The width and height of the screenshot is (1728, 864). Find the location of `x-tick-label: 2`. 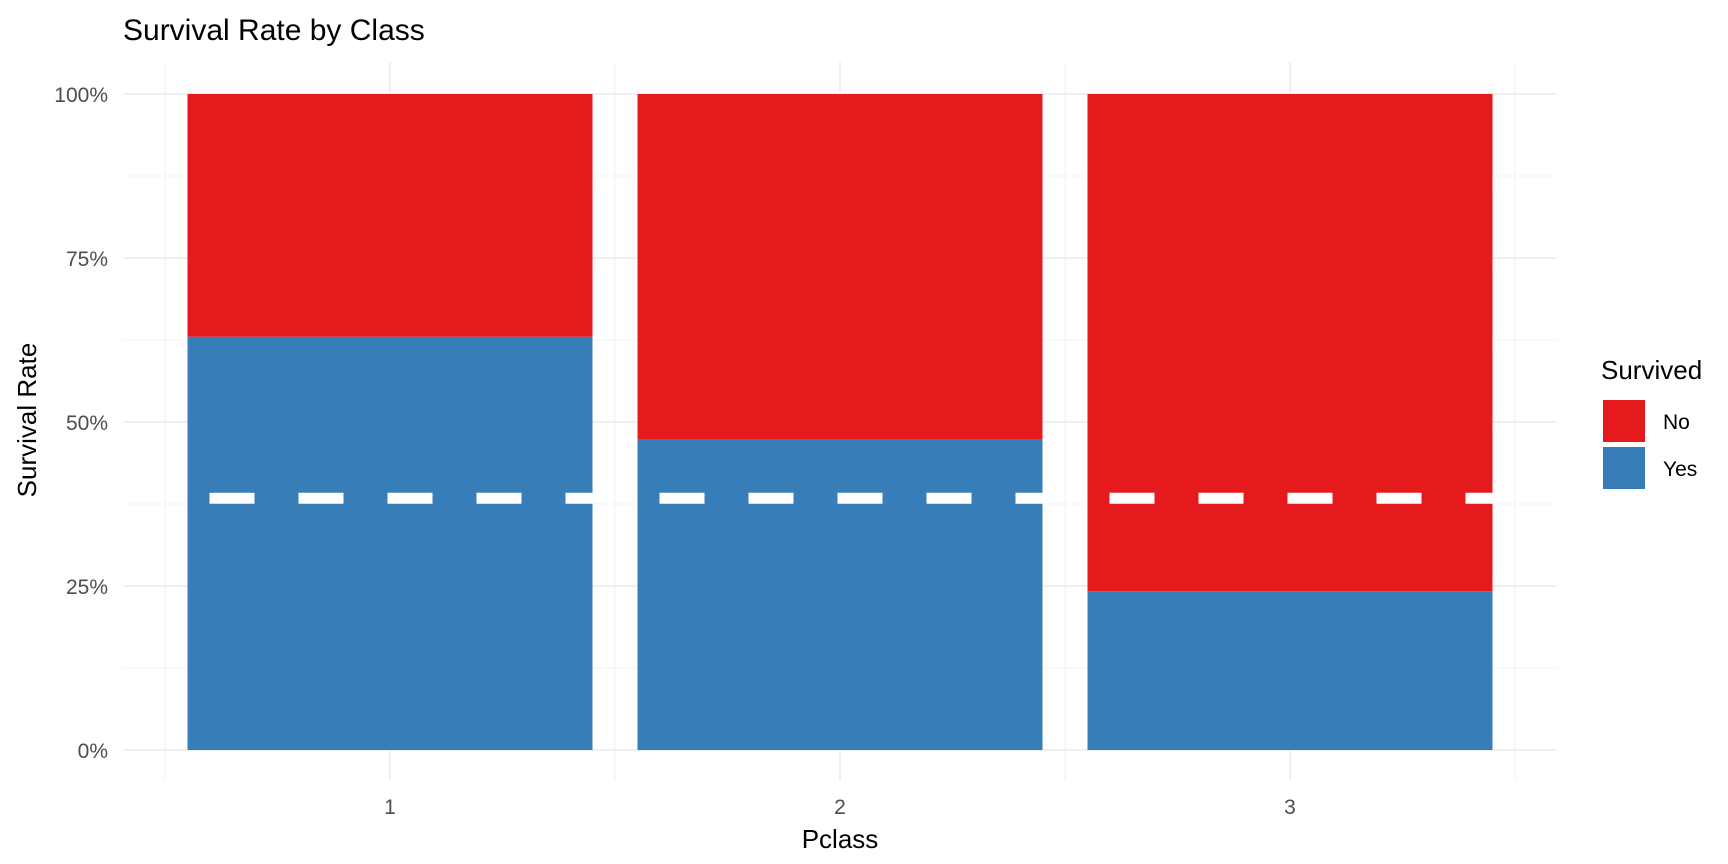

x-tick-label: 2 is located at coordinates (840, 807).